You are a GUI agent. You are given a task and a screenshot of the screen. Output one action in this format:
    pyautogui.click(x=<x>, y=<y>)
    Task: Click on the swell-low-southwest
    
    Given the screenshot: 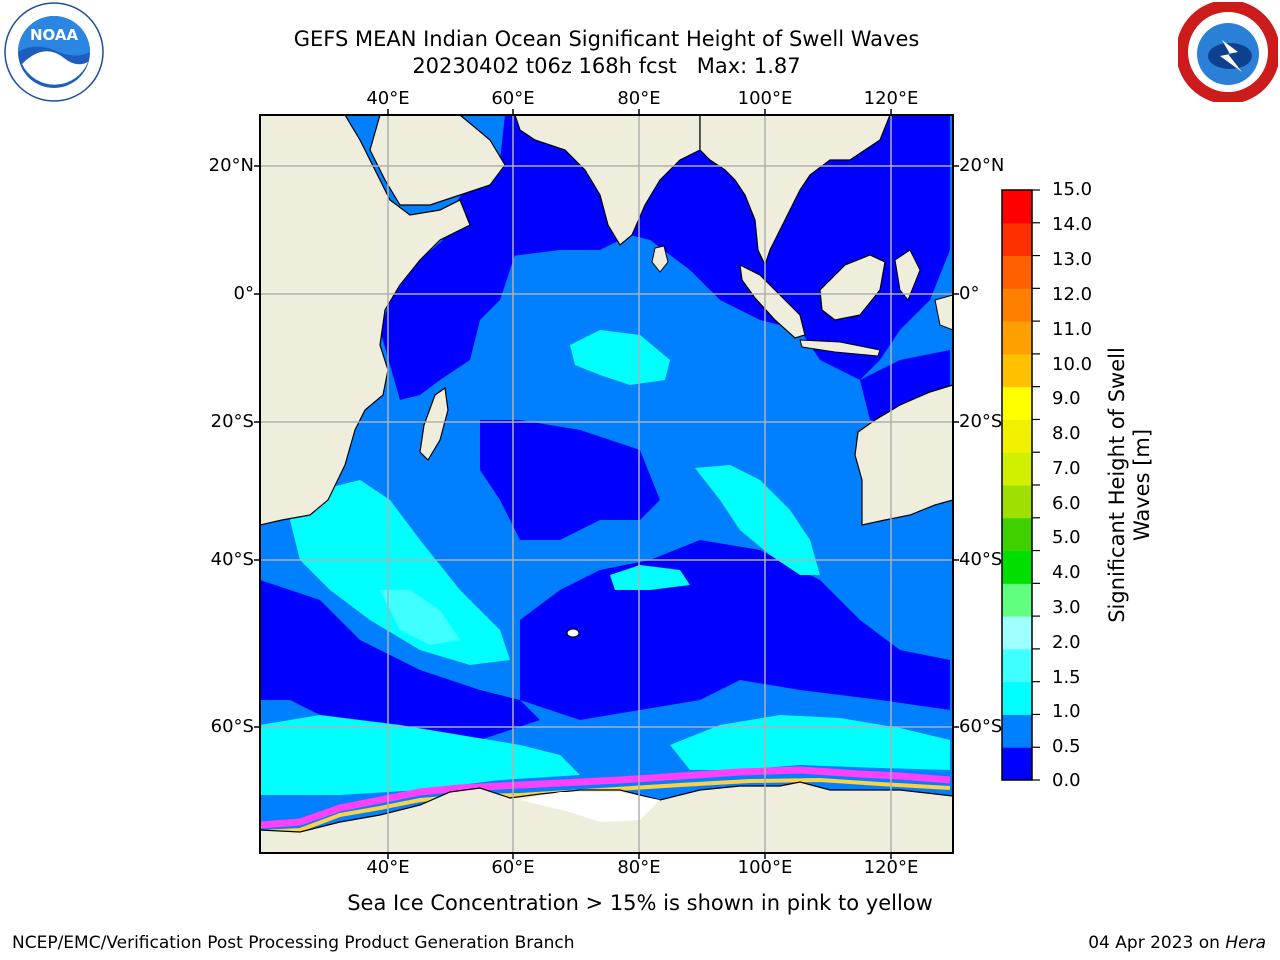 What is the action you would take?
    pyautogui.click(x=400, y=660)
    